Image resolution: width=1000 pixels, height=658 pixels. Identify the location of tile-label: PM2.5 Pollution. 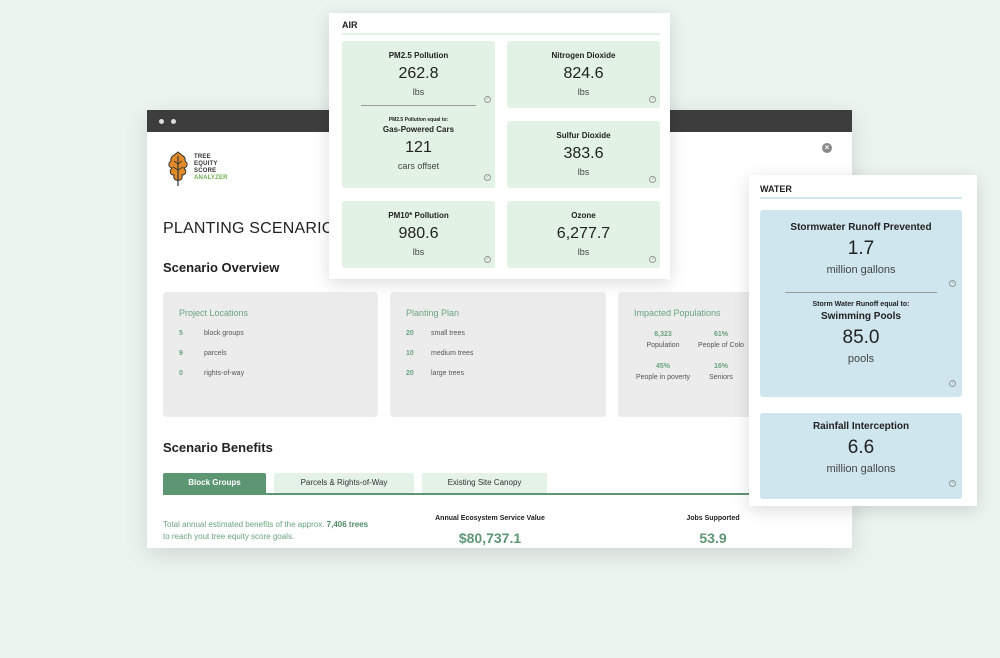
(418, 55).